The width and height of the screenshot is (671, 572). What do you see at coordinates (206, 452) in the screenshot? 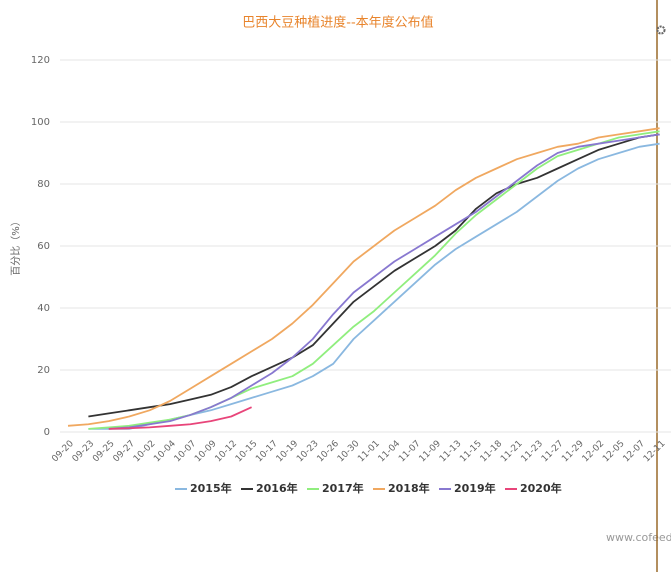
I see `x-tick-label: 10-09` at bounding box center [206, 452].